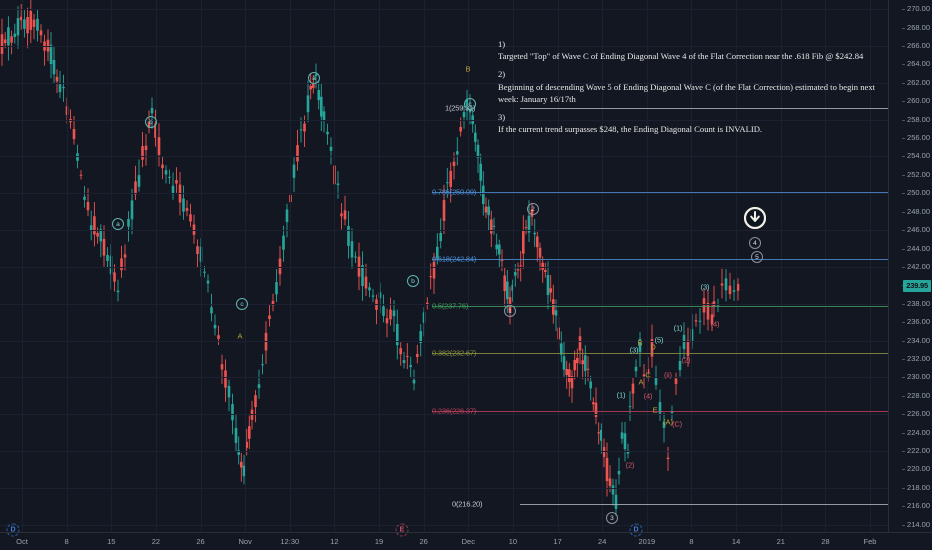  I want to click on price-tick: 224.00, so click(916, 432).